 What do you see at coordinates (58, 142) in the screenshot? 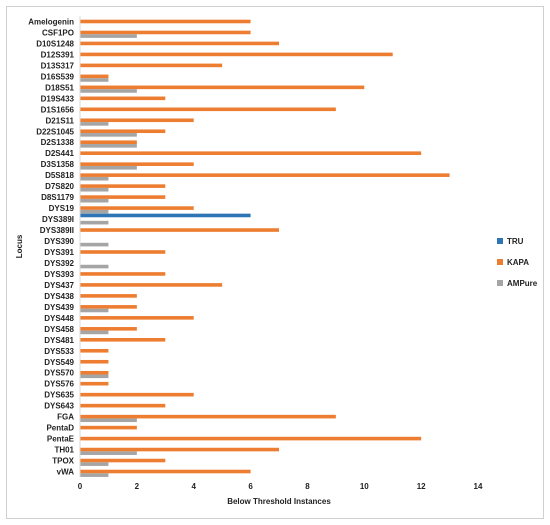
I see `y-tick-label: D2S1338` at bounding box center [58, 142].